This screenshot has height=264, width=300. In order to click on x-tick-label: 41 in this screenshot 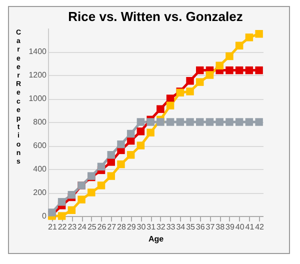, I will do `click(250, 227)`.